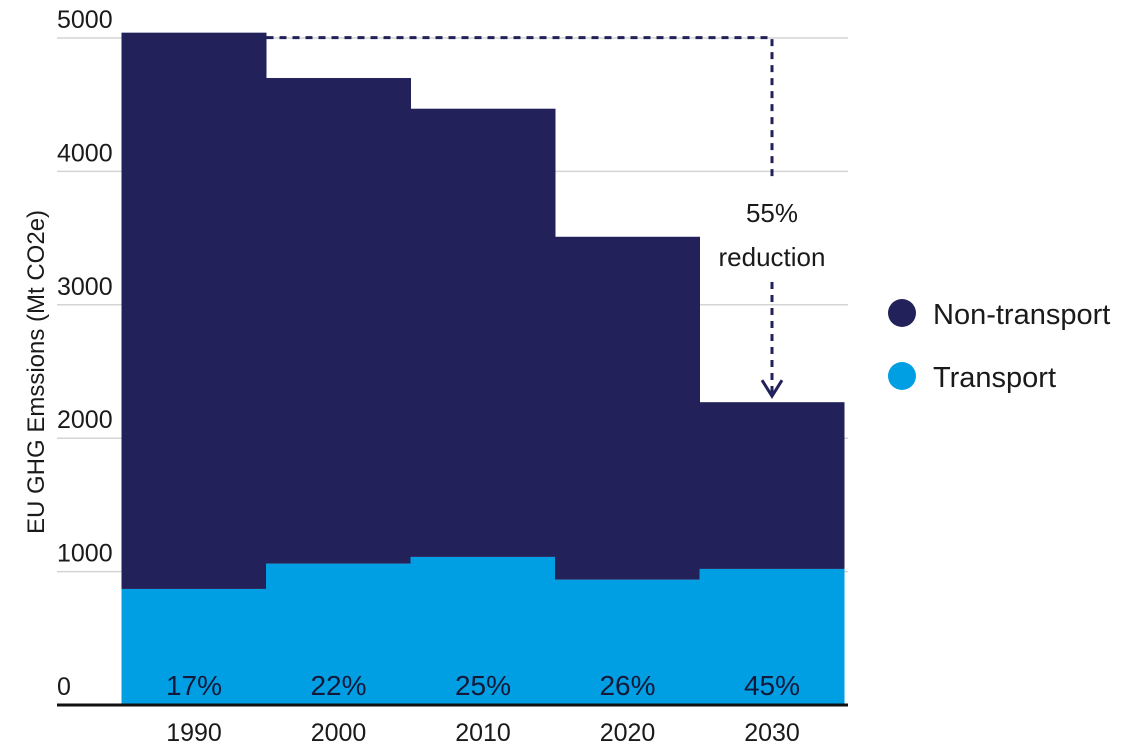 The width and height of the screenshot is (1140, 747). Describe the element at coordinates (338, 634) in the screenshot. I see `bar-transport-2000` at that location.